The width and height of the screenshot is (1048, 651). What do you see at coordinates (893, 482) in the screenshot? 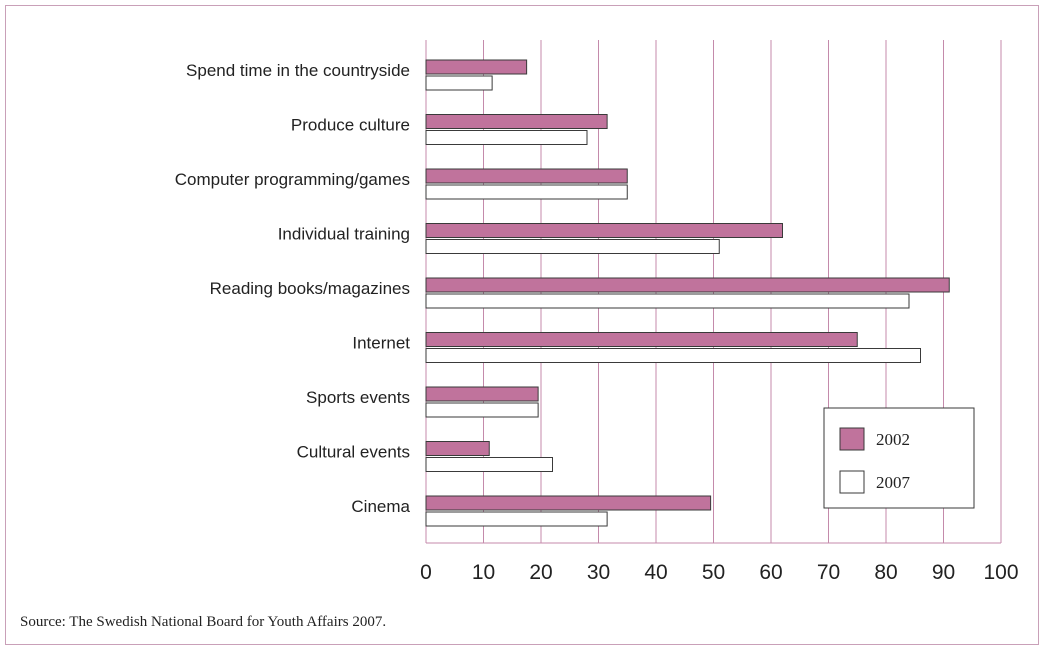
I see `legend-label-2007: 2007` at bounding box center [893, 482].